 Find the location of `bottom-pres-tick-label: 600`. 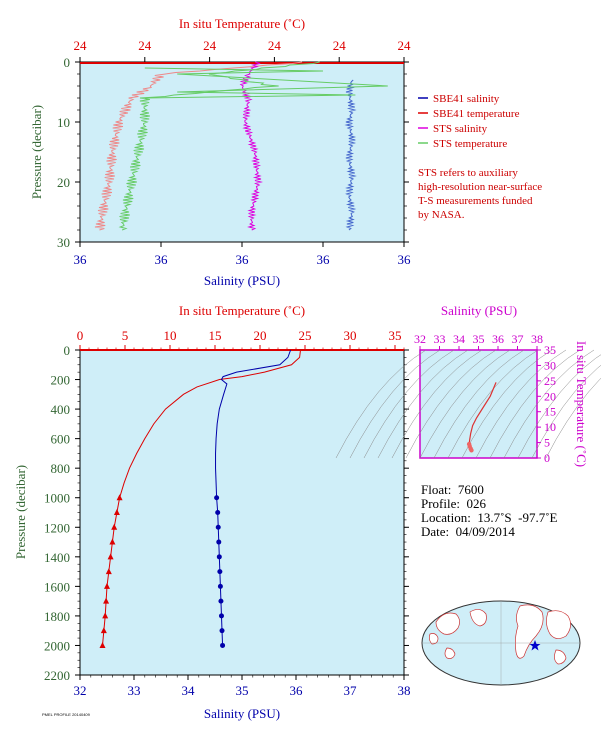

bottom-pres-tick-label: 600 is located at coordinates (61, 439).